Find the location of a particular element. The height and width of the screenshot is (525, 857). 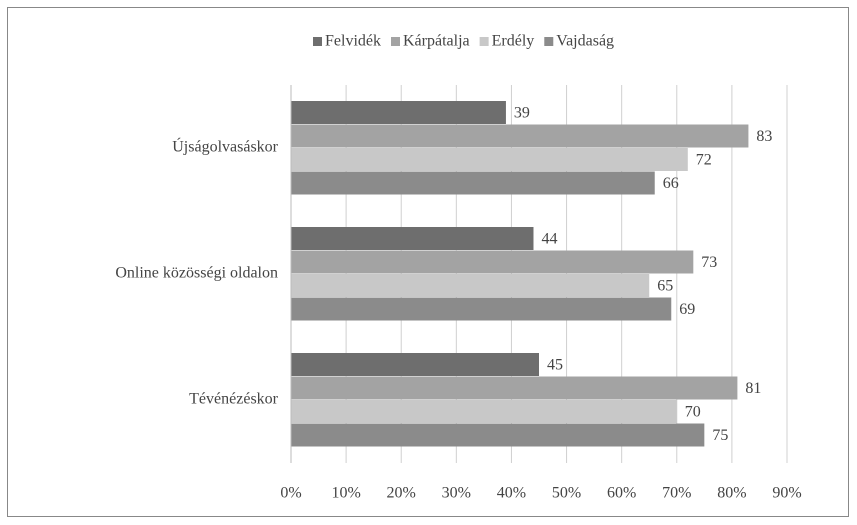

legend-label: Erdély is located at coordinates (513, 41).